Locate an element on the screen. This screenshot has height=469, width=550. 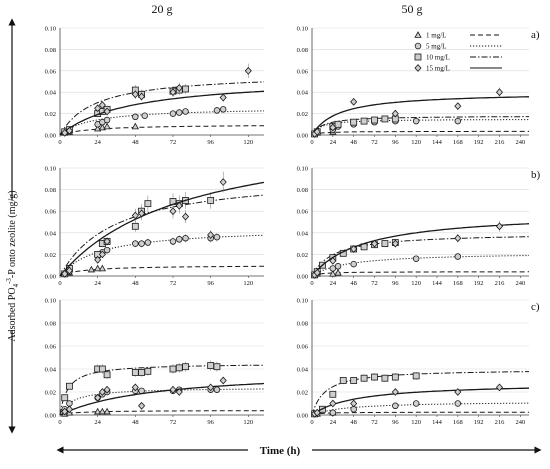
x-tick-label: 144 is located at coordinates (437, 142).